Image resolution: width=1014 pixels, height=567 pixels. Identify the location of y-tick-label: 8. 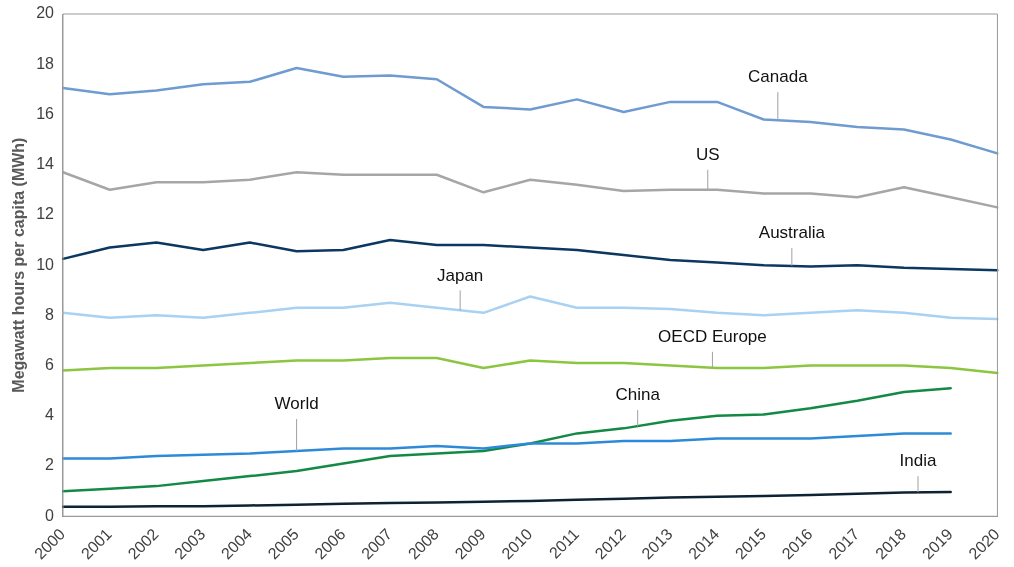
(50, 314).